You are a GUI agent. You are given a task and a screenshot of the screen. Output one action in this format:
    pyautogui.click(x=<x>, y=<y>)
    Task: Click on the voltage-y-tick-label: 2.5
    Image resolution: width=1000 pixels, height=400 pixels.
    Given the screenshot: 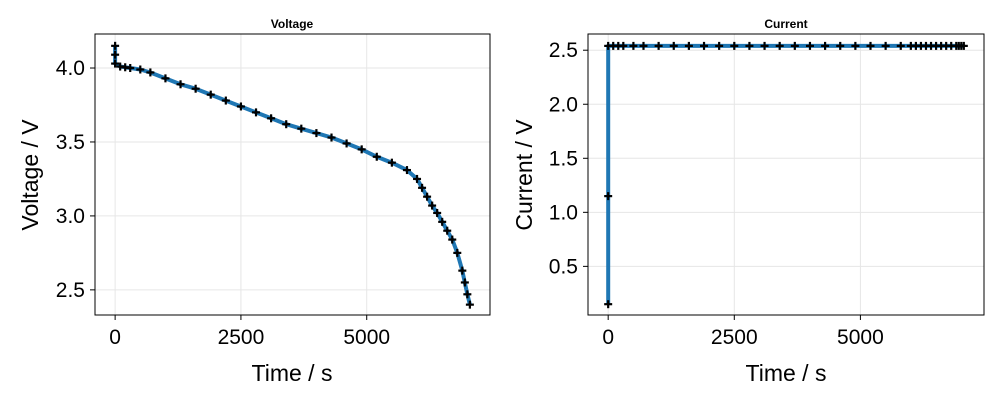 What is the action you would take?
    pyautogui.click(x=70, y=290)
    